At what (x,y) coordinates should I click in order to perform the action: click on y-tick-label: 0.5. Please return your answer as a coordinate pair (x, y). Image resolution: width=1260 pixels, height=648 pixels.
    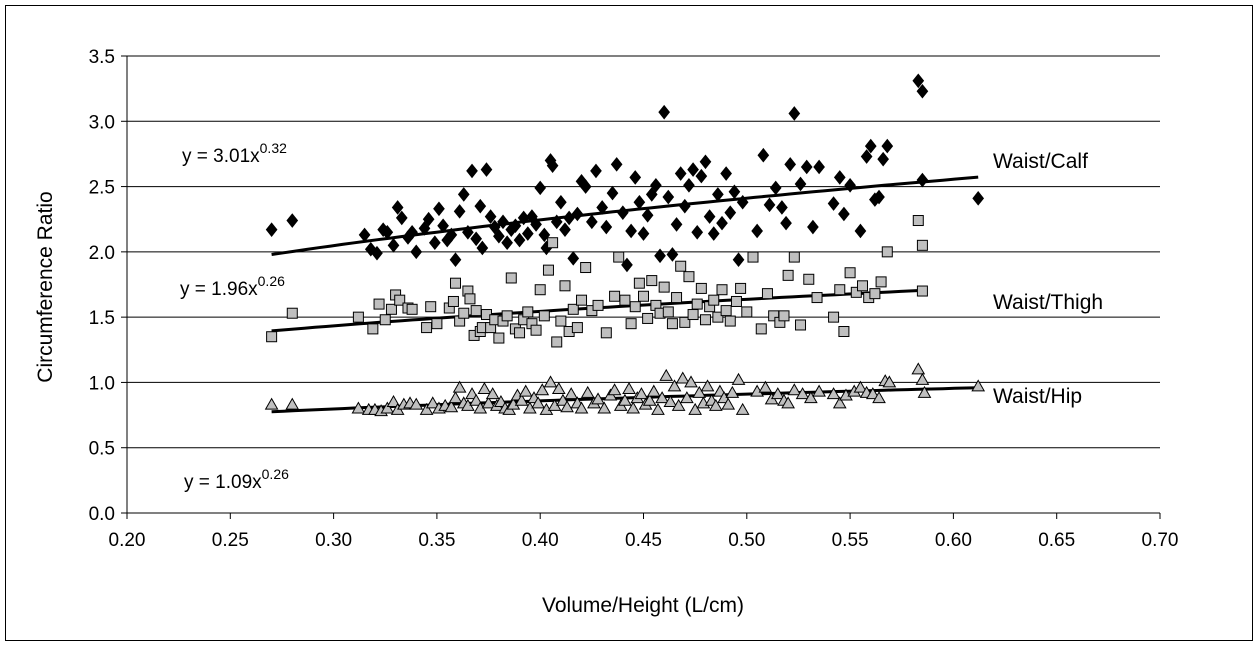
    Looking at the image, I should click on (102, 449).